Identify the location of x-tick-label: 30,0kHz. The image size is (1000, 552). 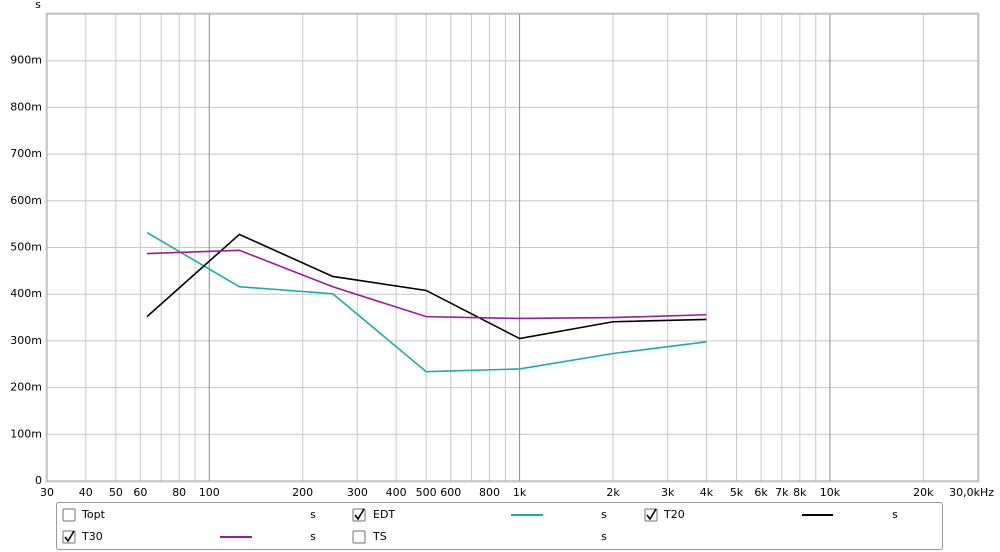
(971, 492).